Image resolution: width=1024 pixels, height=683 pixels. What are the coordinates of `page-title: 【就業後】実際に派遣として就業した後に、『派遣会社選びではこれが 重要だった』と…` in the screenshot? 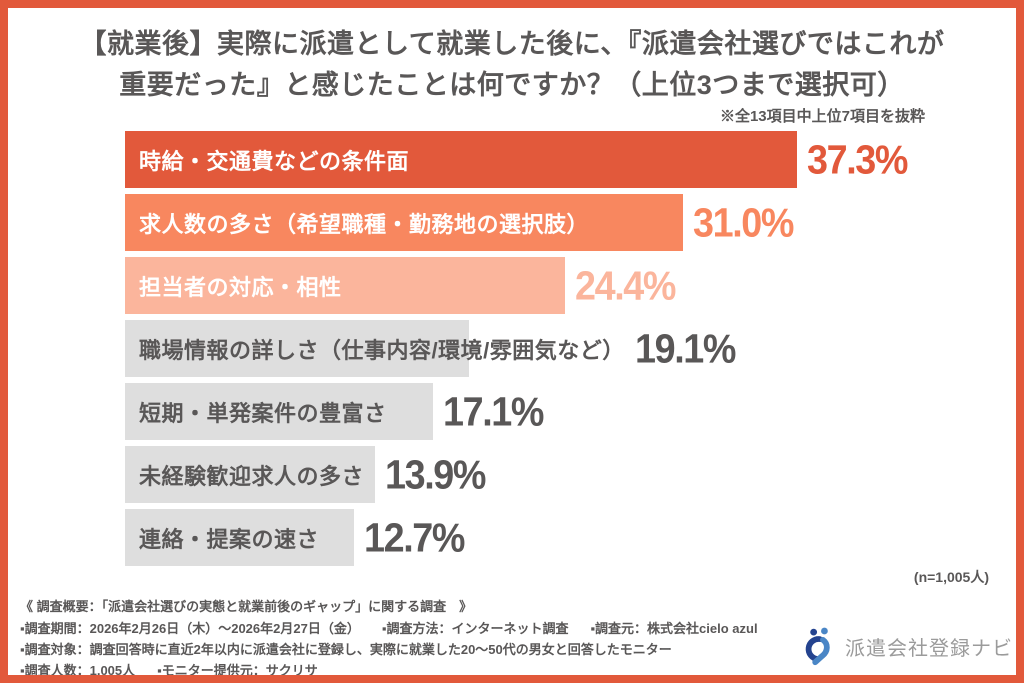 It's located at (512, 65).